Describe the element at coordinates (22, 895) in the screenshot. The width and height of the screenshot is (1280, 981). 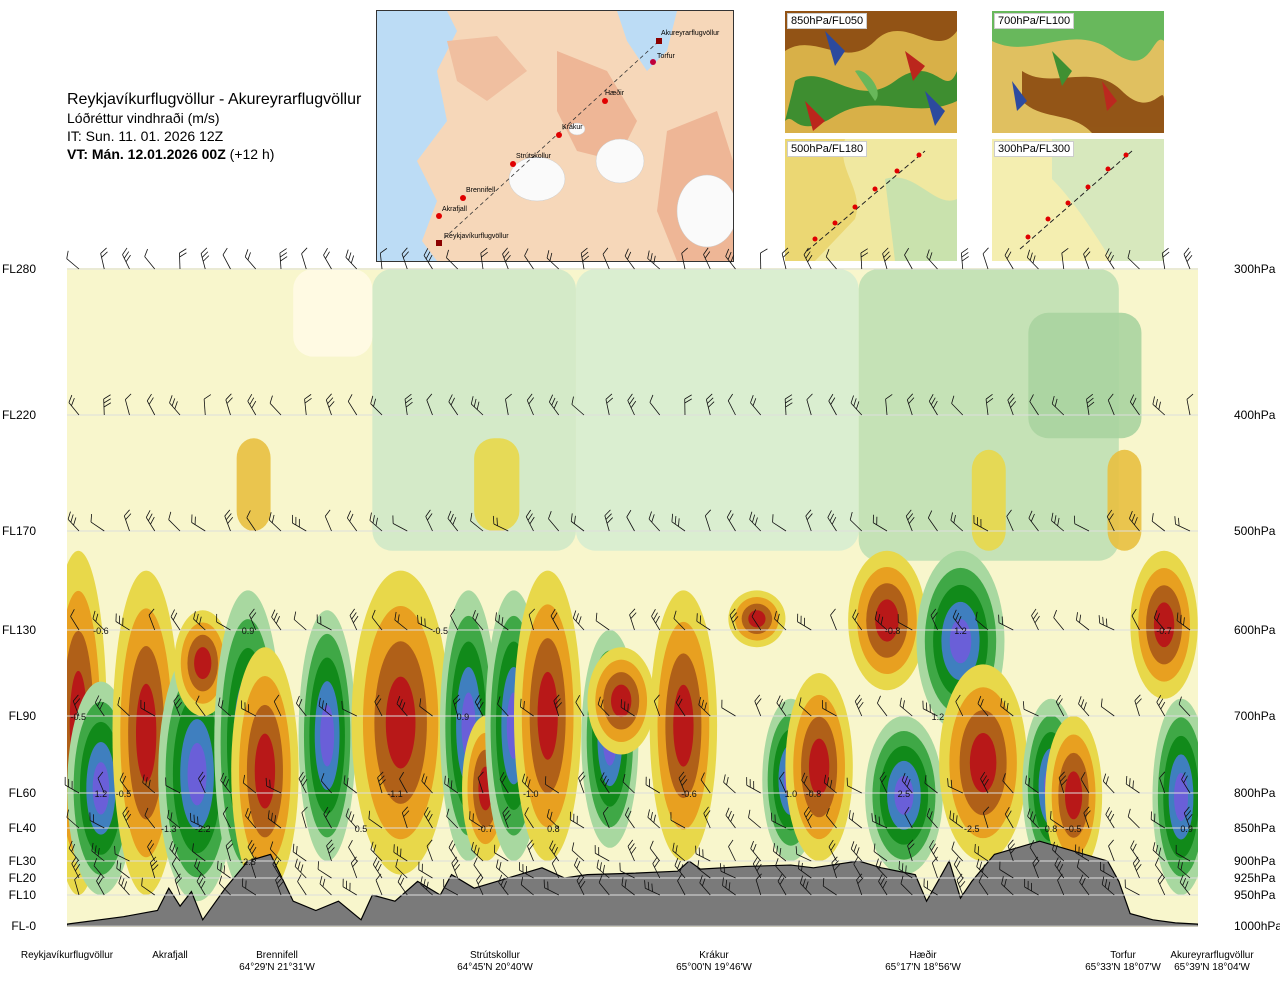
I see `fl-label: FL10` at that location.